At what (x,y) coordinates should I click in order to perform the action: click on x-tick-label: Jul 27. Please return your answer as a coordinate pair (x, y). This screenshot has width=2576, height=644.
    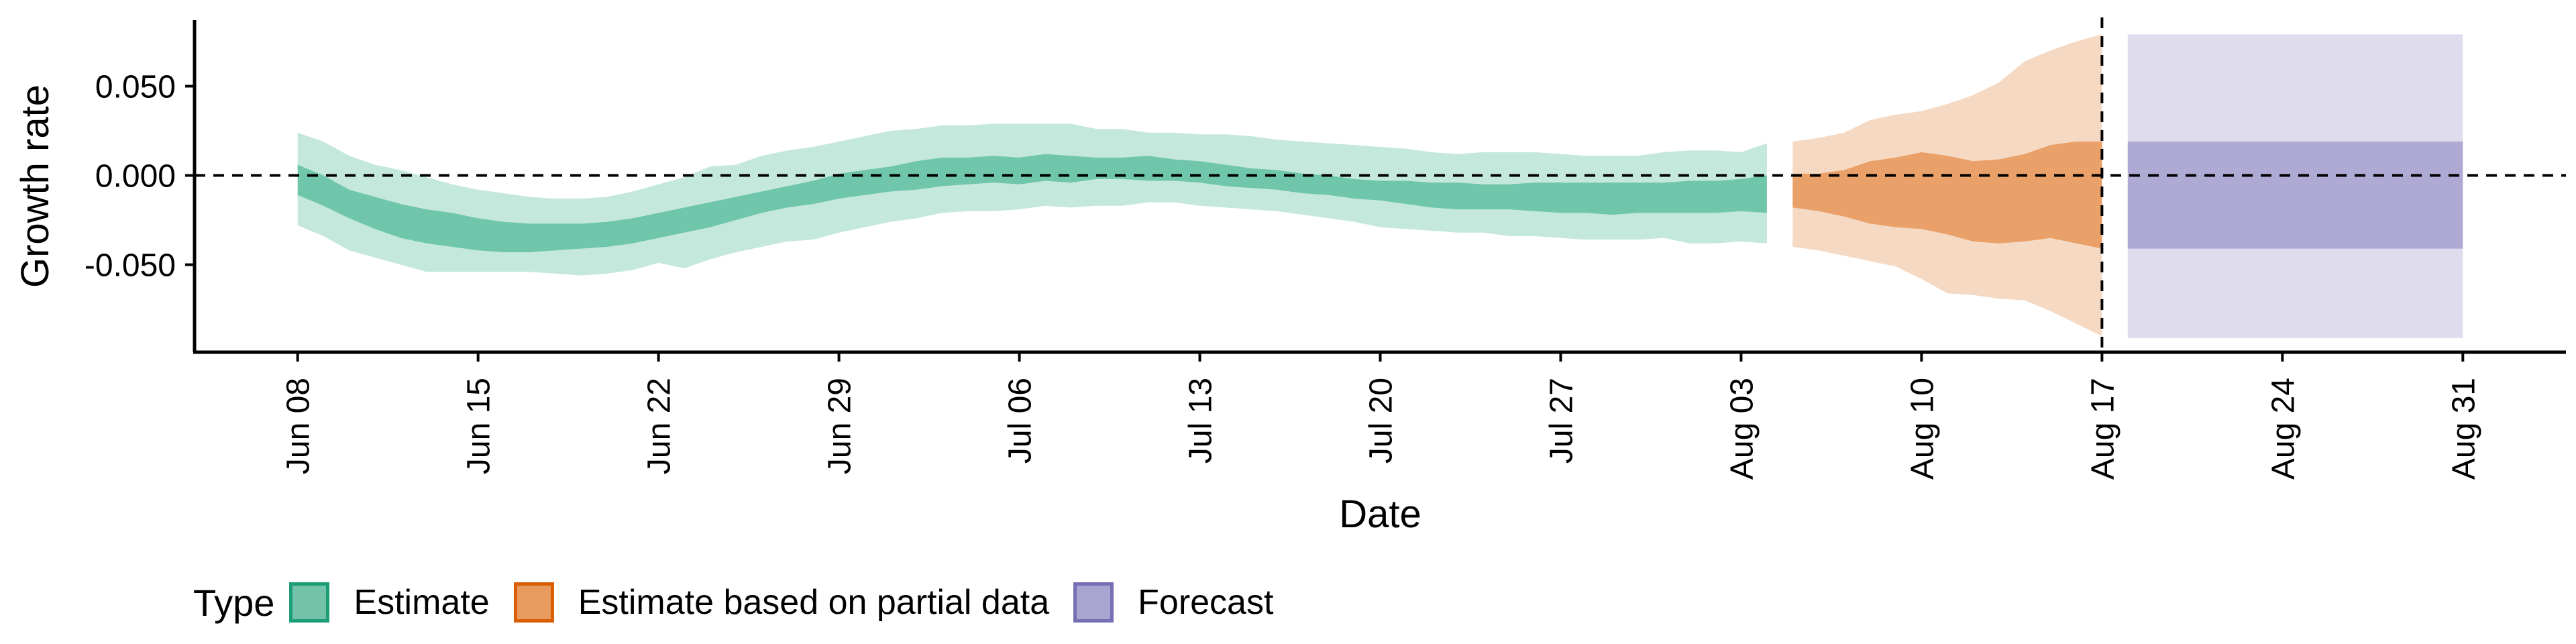
    Looking at the image, I should click on (1561, 421).